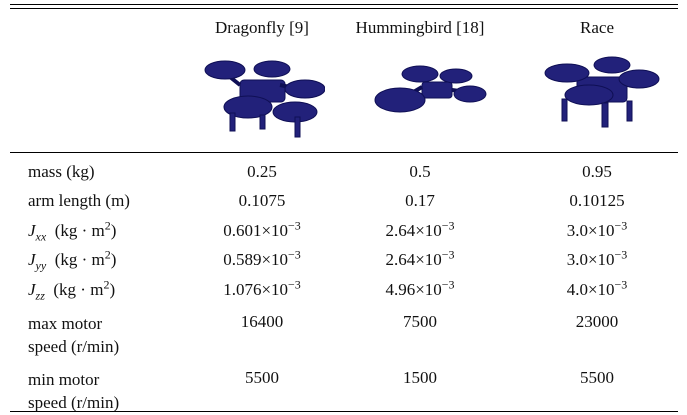 The width and height of the screenshot is (687, 415). I want to click on value-text: 1500, so click(420, 377).